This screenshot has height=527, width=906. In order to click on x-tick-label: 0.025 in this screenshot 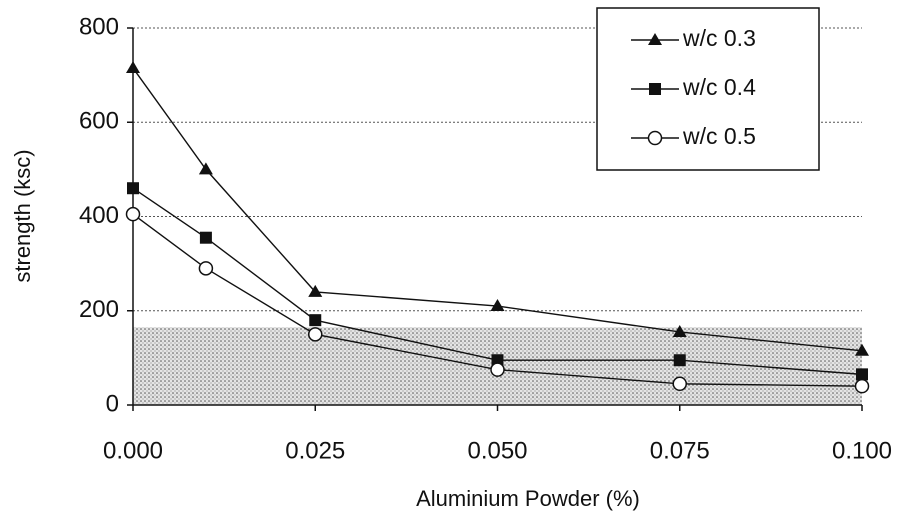, I will do `click(315, 450)`.